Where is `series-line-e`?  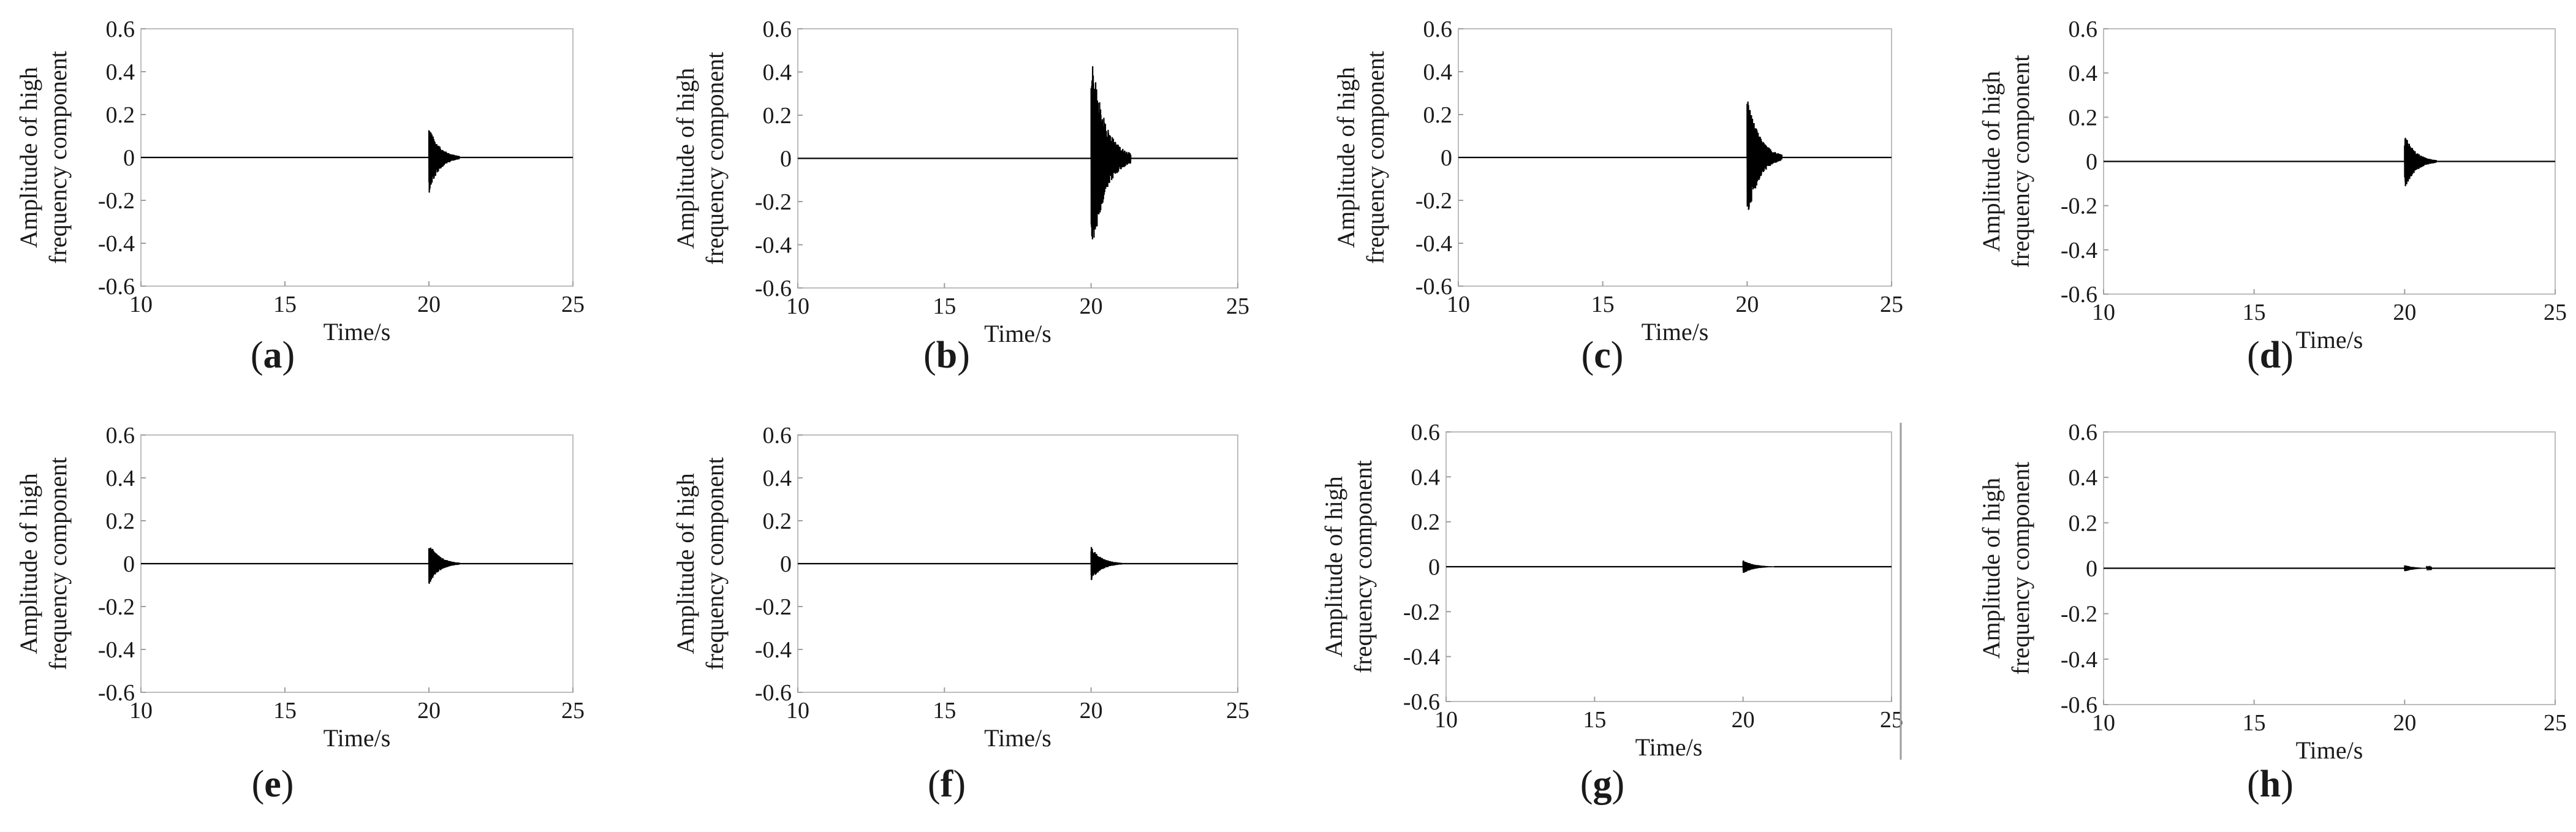 series-line-e is located at coordinates (357, 565).